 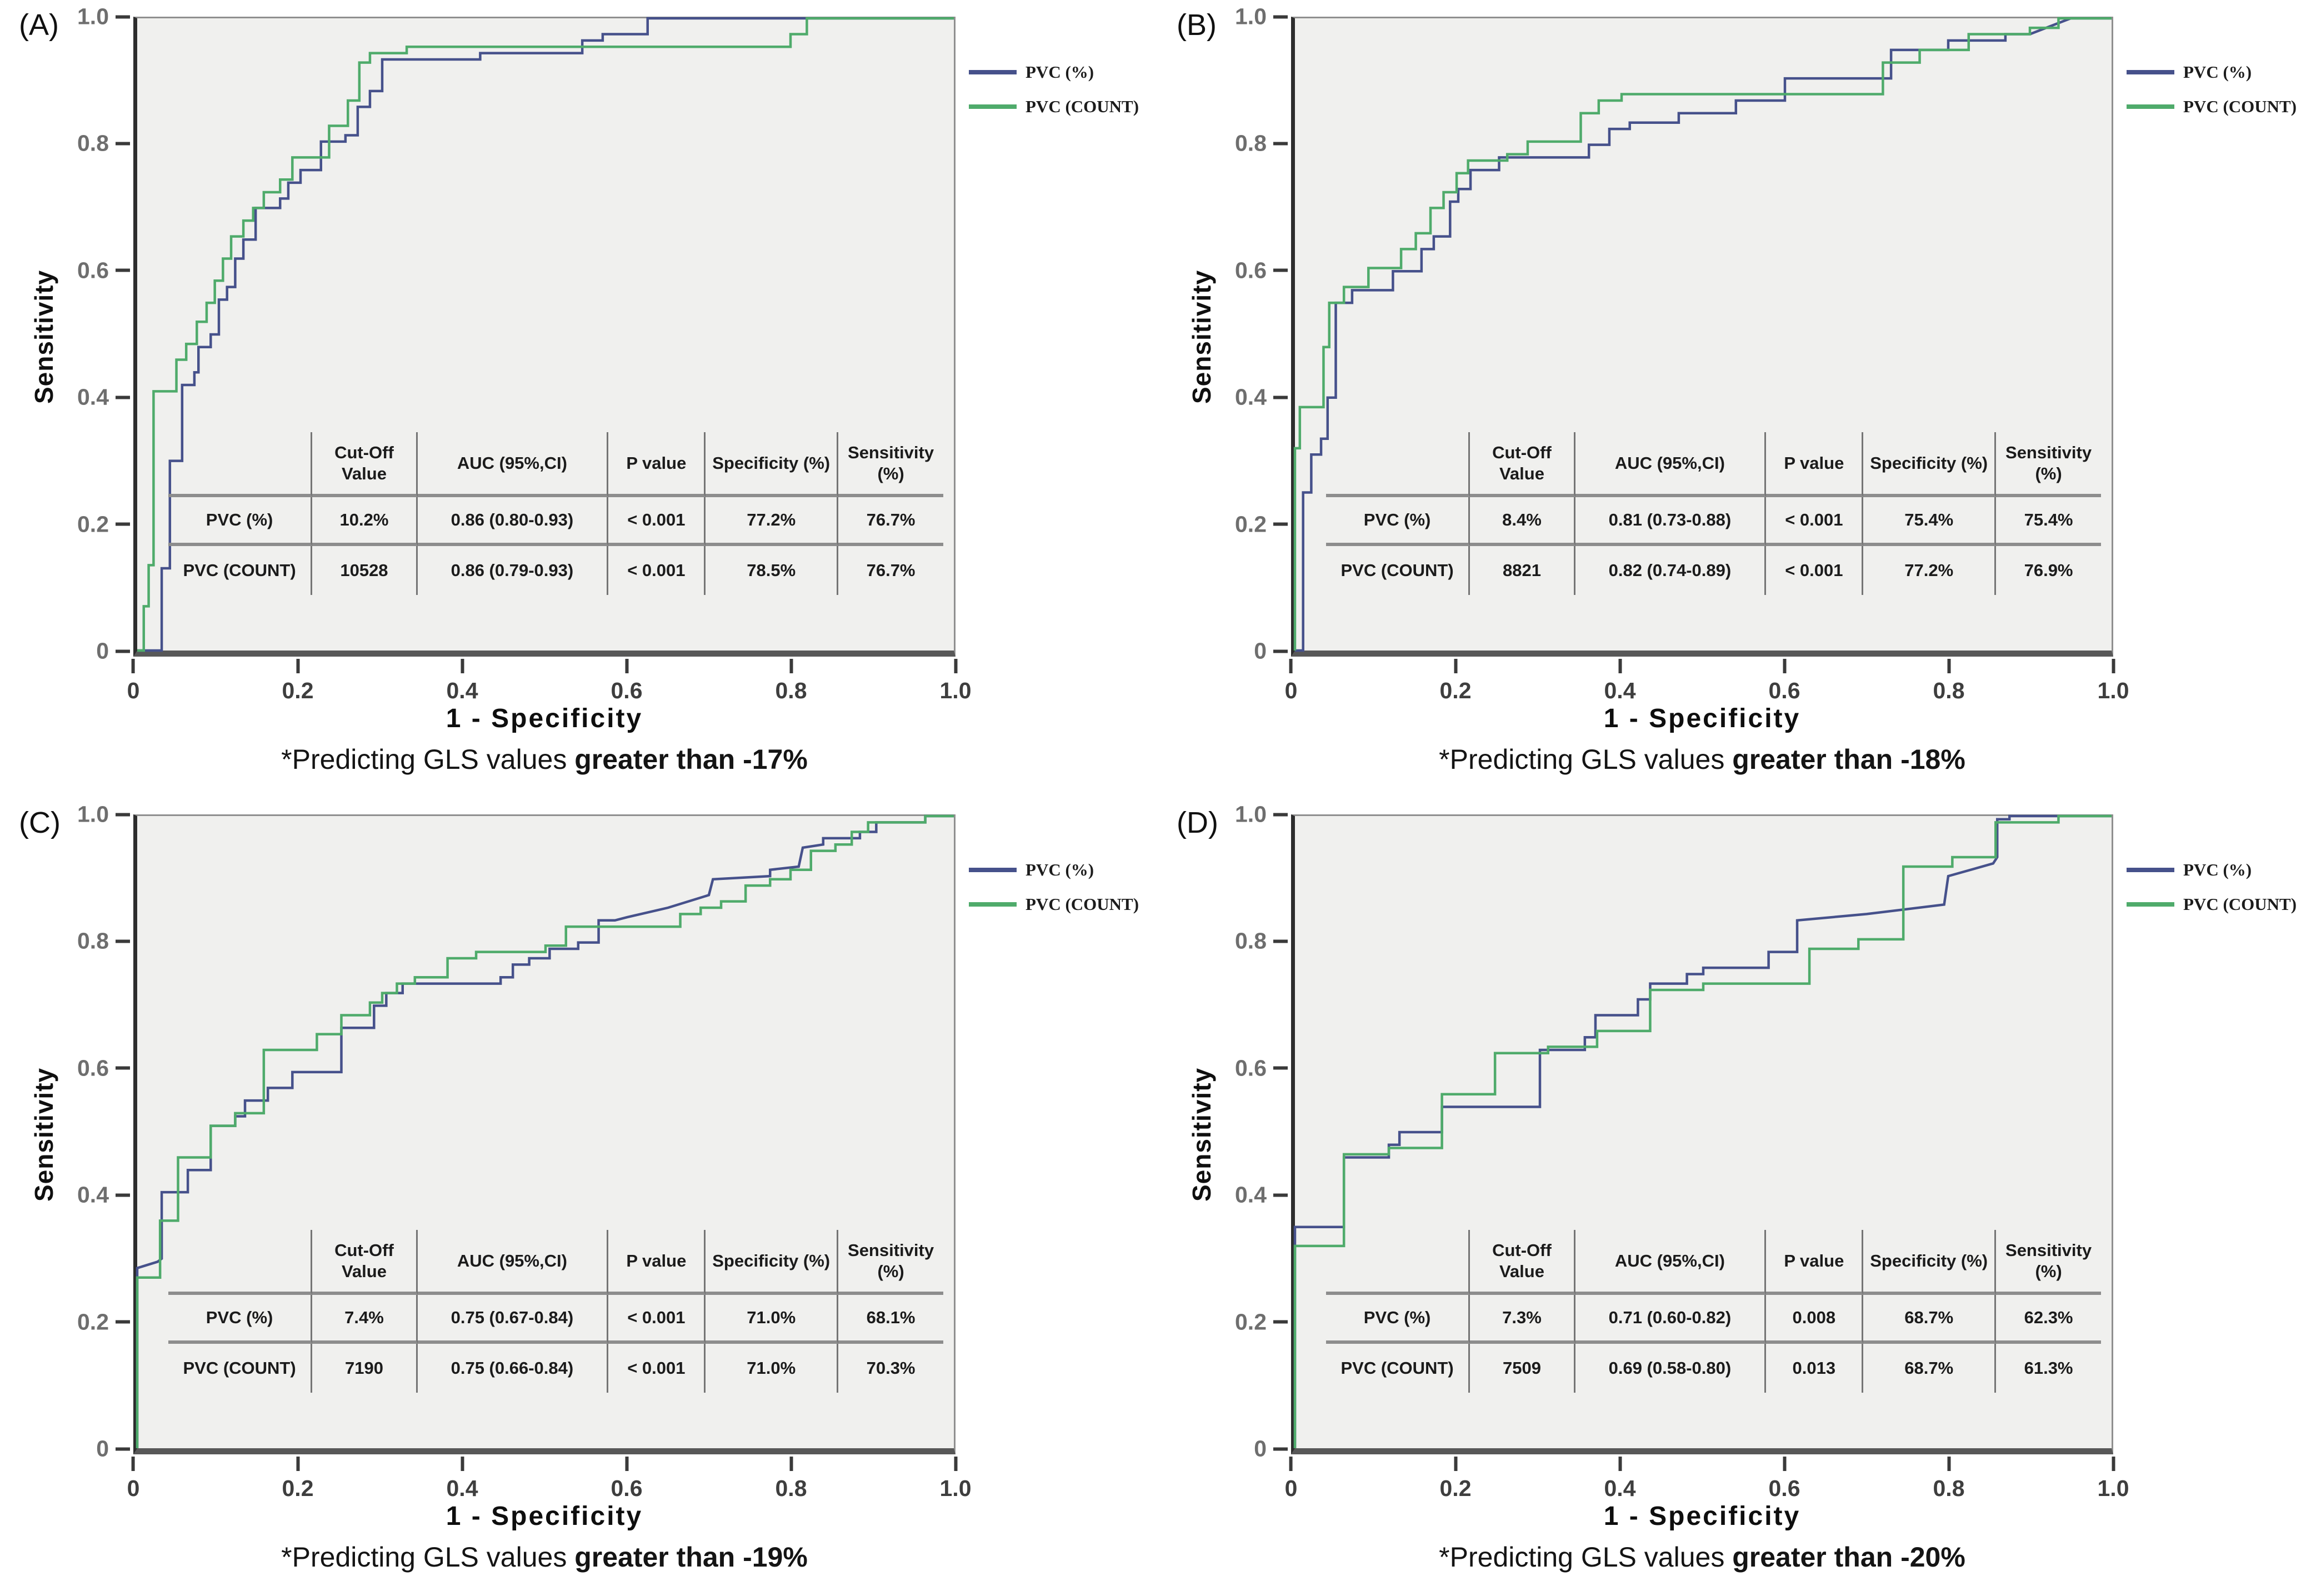 I want to click on table-cell: 75.4%, so click(x=2048, y=521).